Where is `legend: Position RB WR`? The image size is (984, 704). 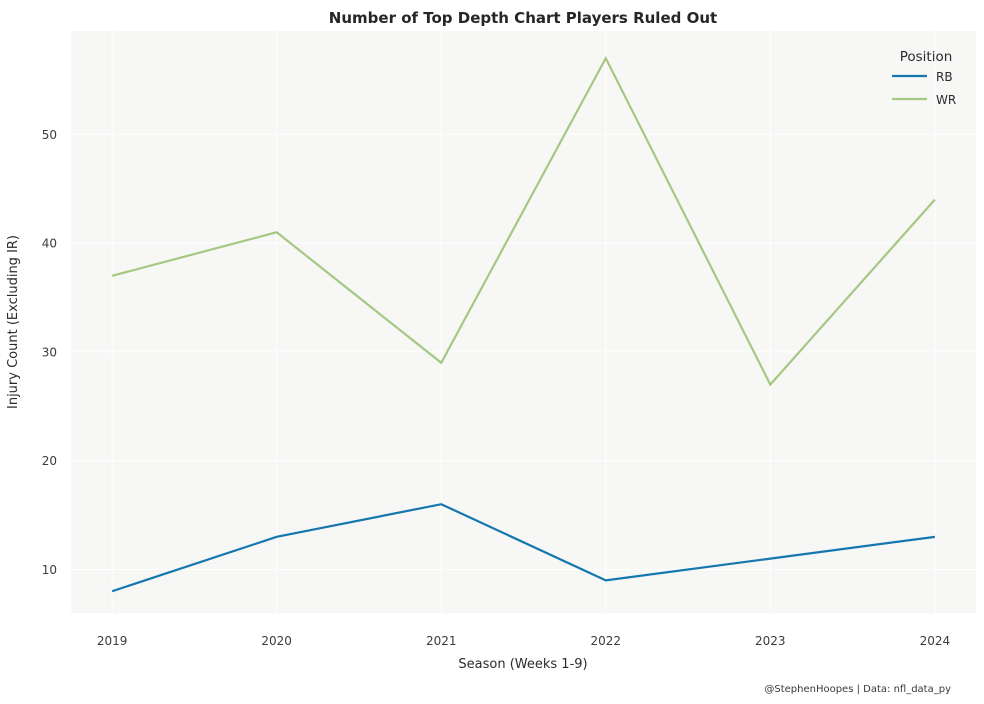 legend: Position RB WR is located at coordinates (924, 78).